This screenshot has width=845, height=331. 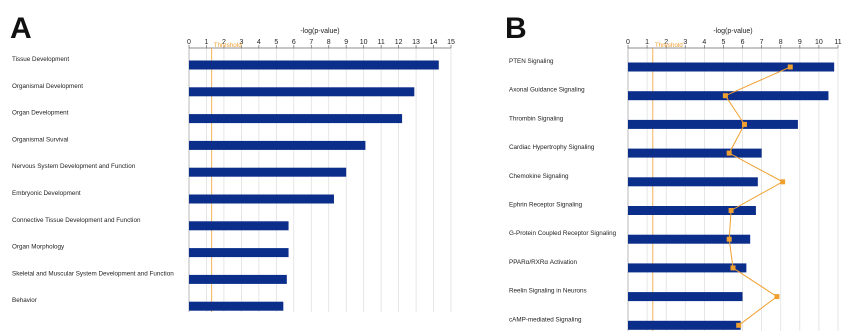 I want to click on category-label: Thrombin Signaling, so click(x=536, y=118).